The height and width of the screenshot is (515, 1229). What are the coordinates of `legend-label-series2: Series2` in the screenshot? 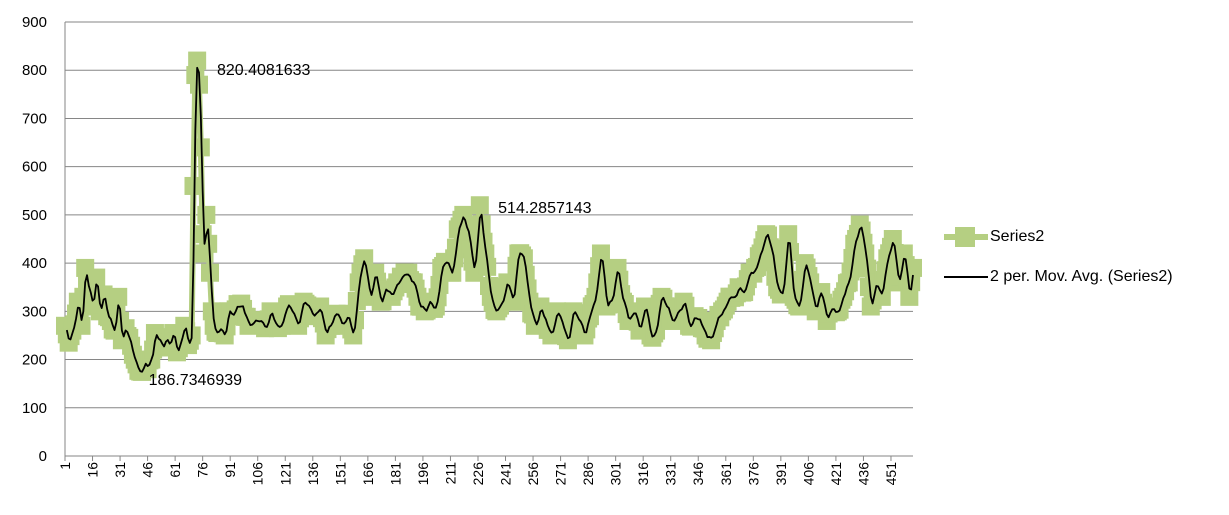 It's located at (1017, 236).